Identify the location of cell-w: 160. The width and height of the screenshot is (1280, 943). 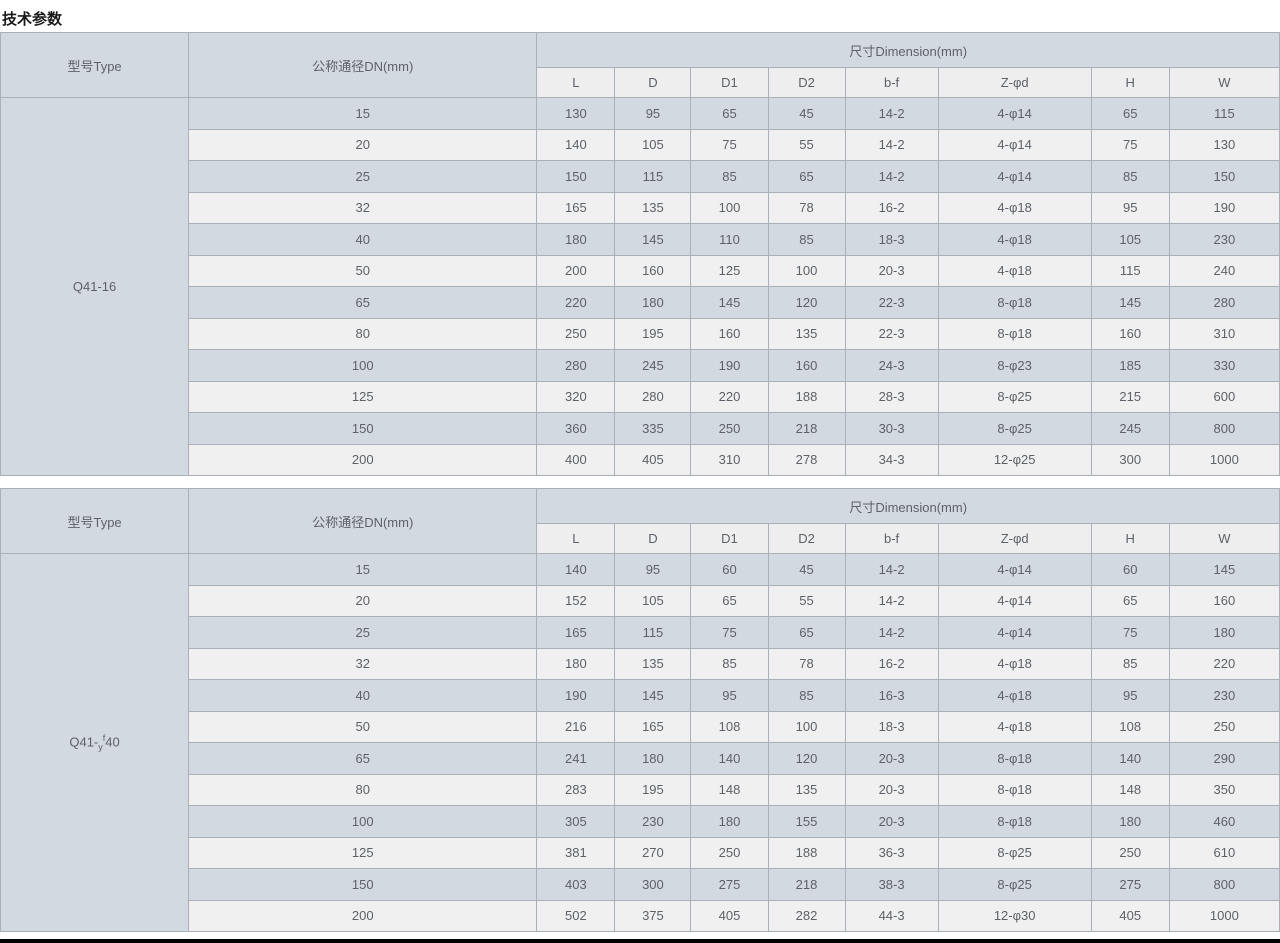
(1224, 600).